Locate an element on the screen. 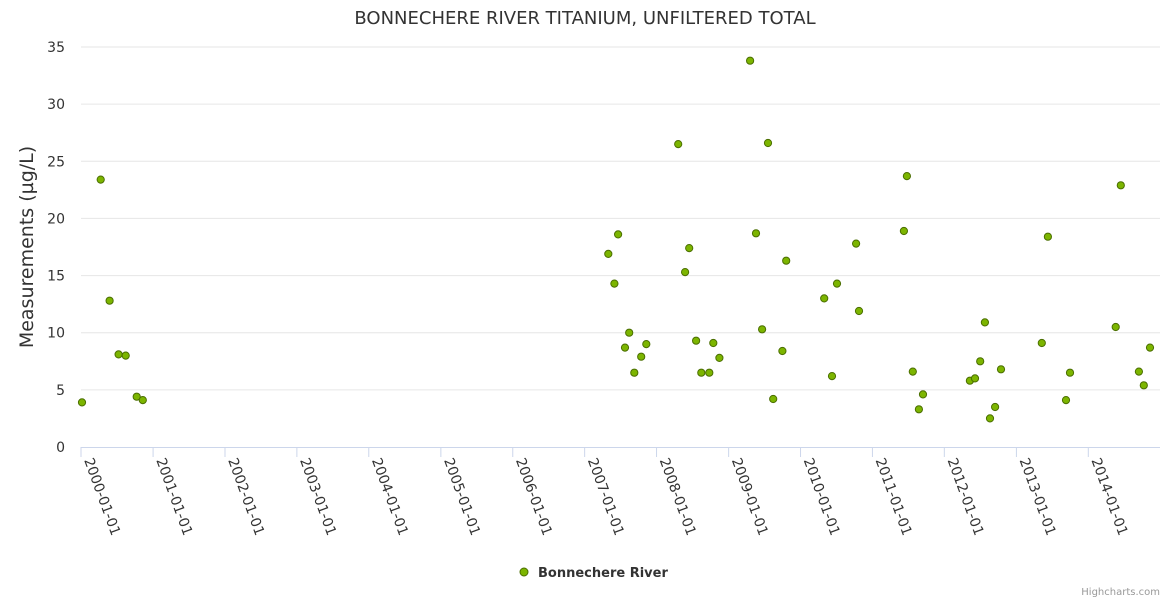 This screenshot has height=600, width=1170. legend: Bonnechere River is located at coordinates (593, 573).